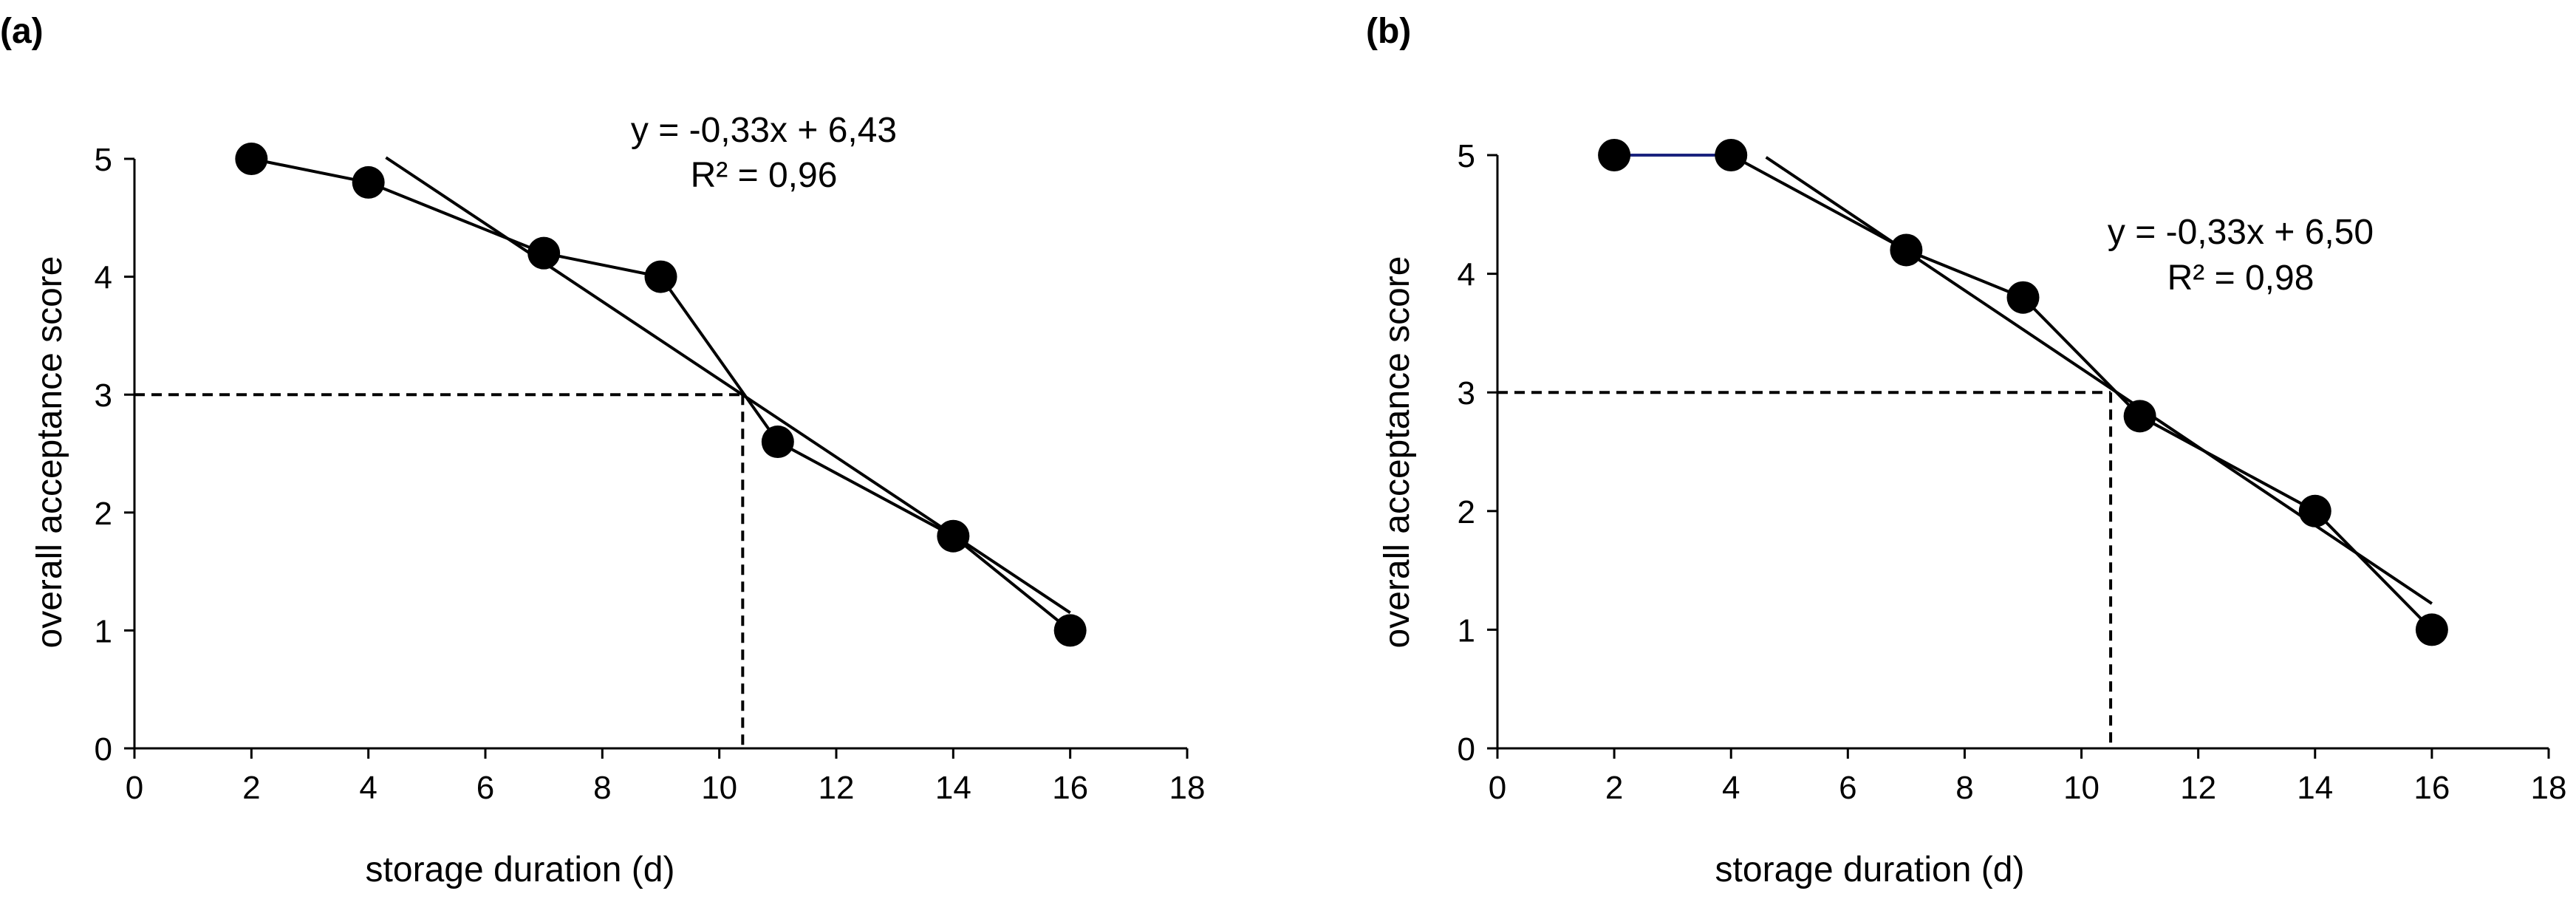  I want to click on x-tick-label-b: 10, so click(2081, 788).